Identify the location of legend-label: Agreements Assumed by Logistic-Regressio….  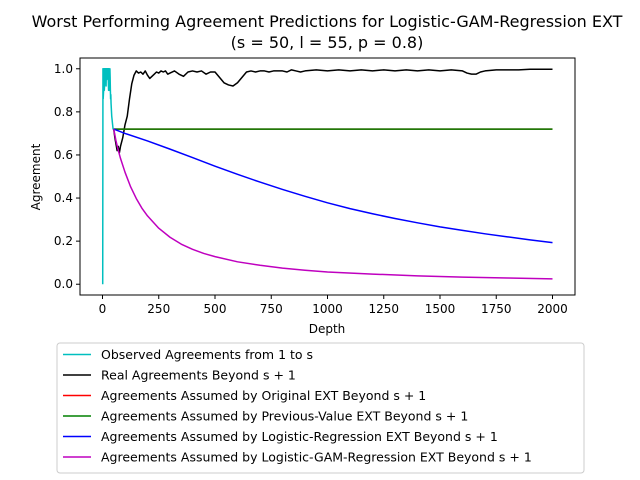
(299, 436).